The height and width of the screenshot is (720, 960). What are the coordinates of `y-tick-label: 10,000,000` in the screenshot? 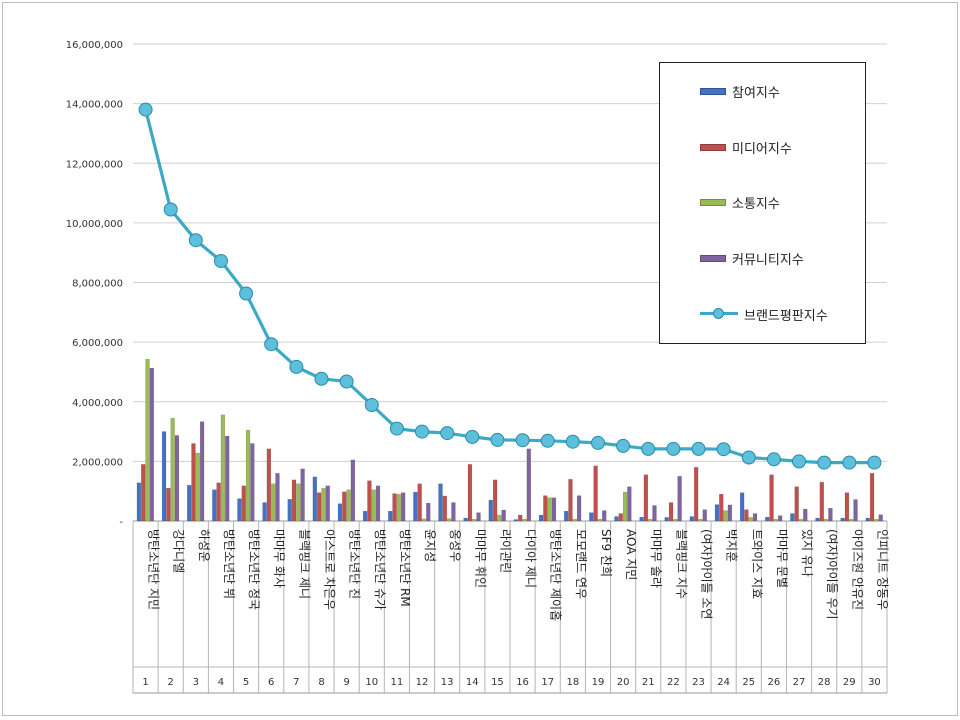 It's located at (94, 224).